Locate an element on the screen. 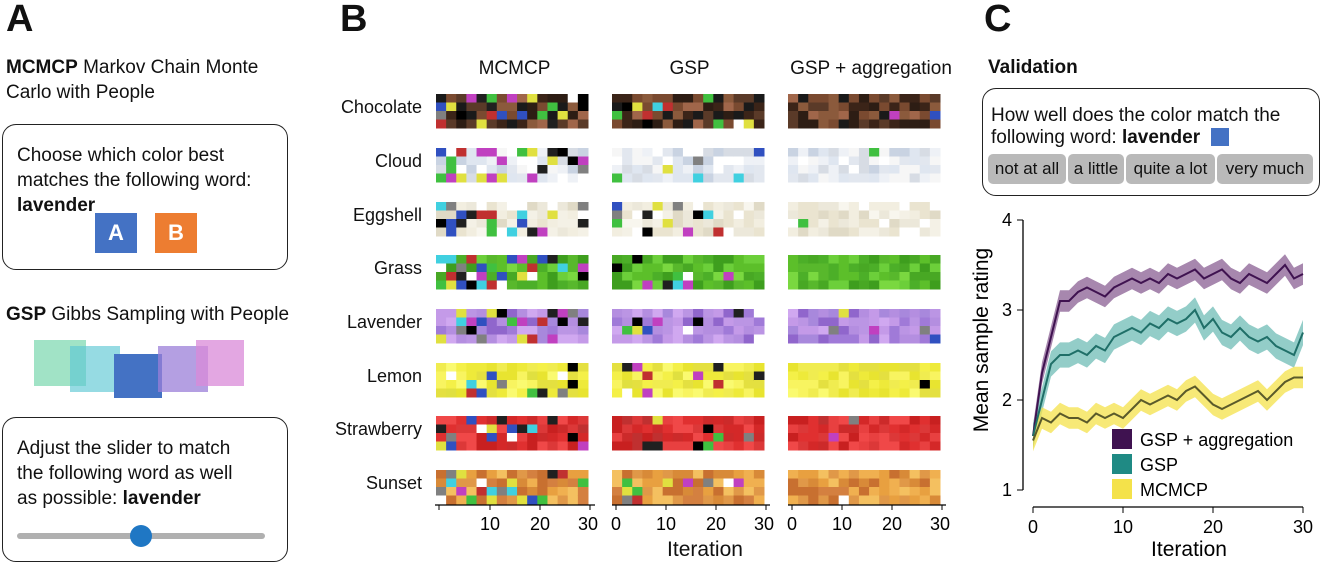 The image size is (1326, 564). choice-b-button: B is located at coordinates (176, 233).